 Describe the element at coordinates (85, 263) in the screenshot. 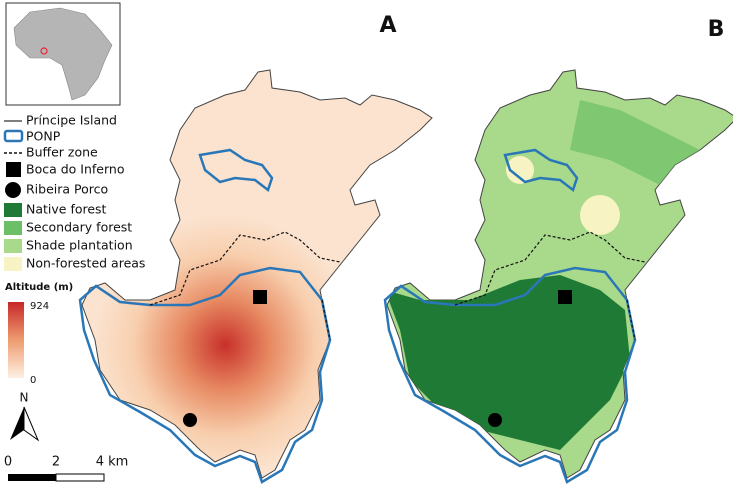

I see `legend-label: Non-forested areas` at that location.